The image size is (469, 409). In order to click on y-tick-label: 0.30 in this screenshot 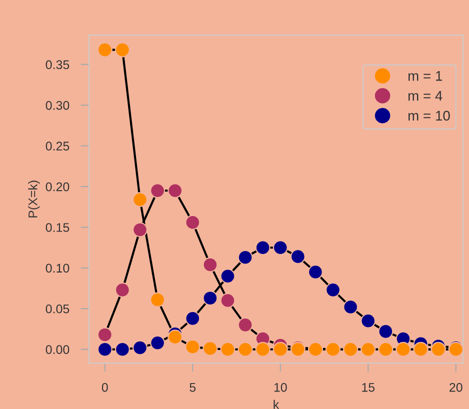, I will do `click(58, 105)`.